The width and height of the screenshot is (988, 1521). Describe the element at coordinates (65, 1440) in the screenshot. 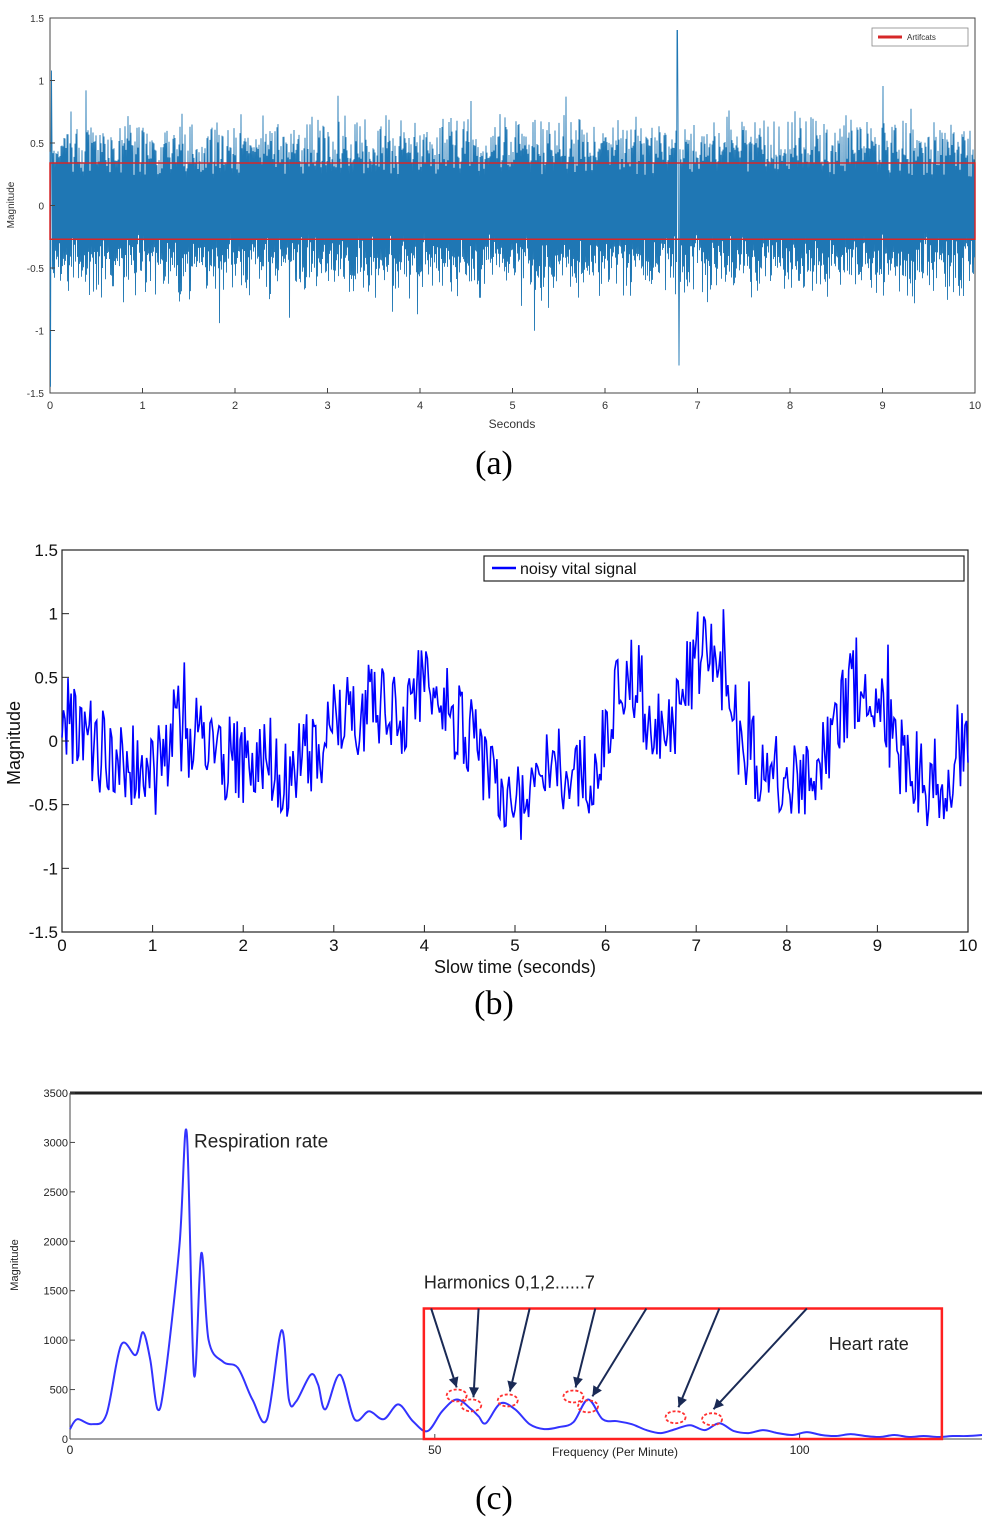

I see `y-tick-label-c: 0` at that location.